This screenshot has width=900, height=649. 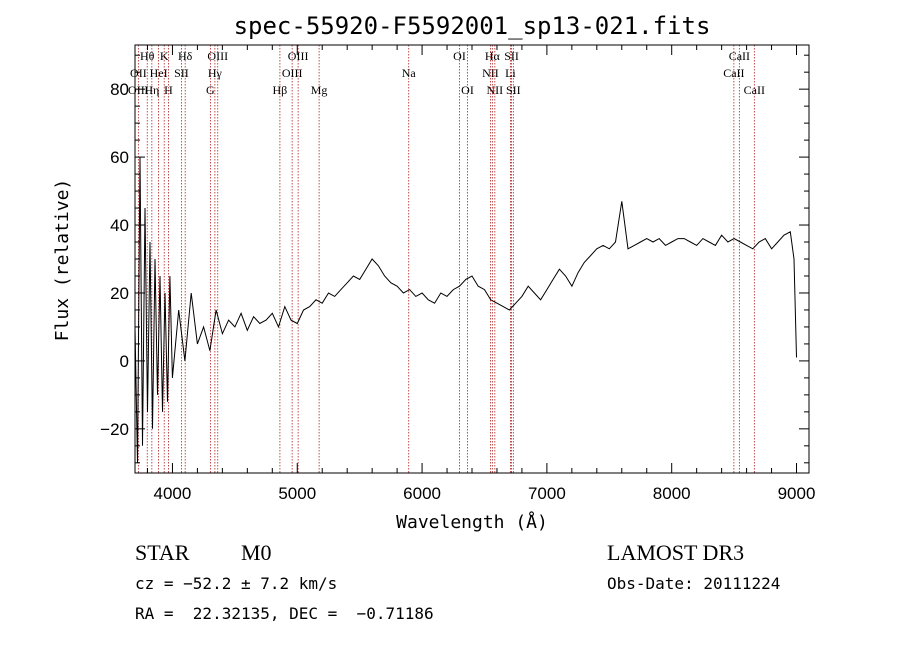 I want to click on y-tick-label: 80, so click(x=119, y=89).